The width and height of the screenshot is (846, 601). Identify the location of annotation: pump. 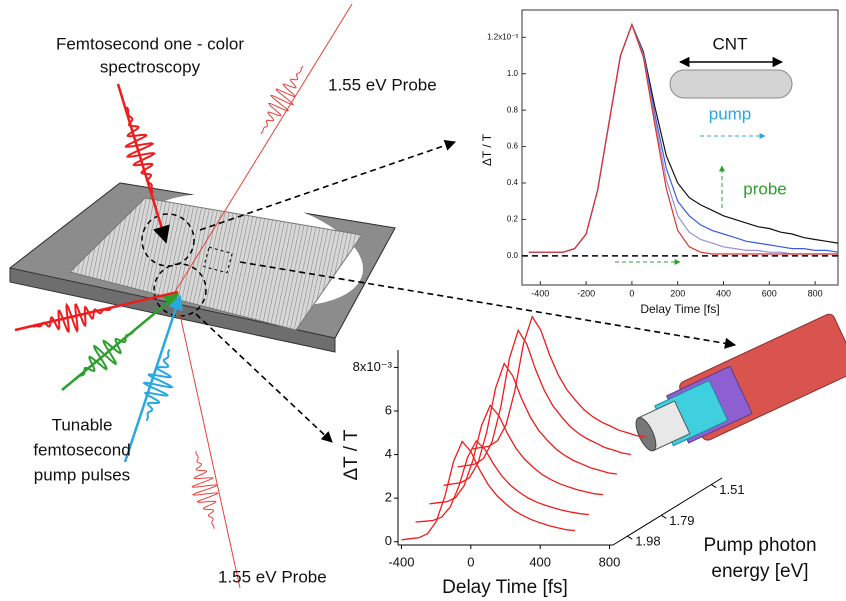
(730, 113).